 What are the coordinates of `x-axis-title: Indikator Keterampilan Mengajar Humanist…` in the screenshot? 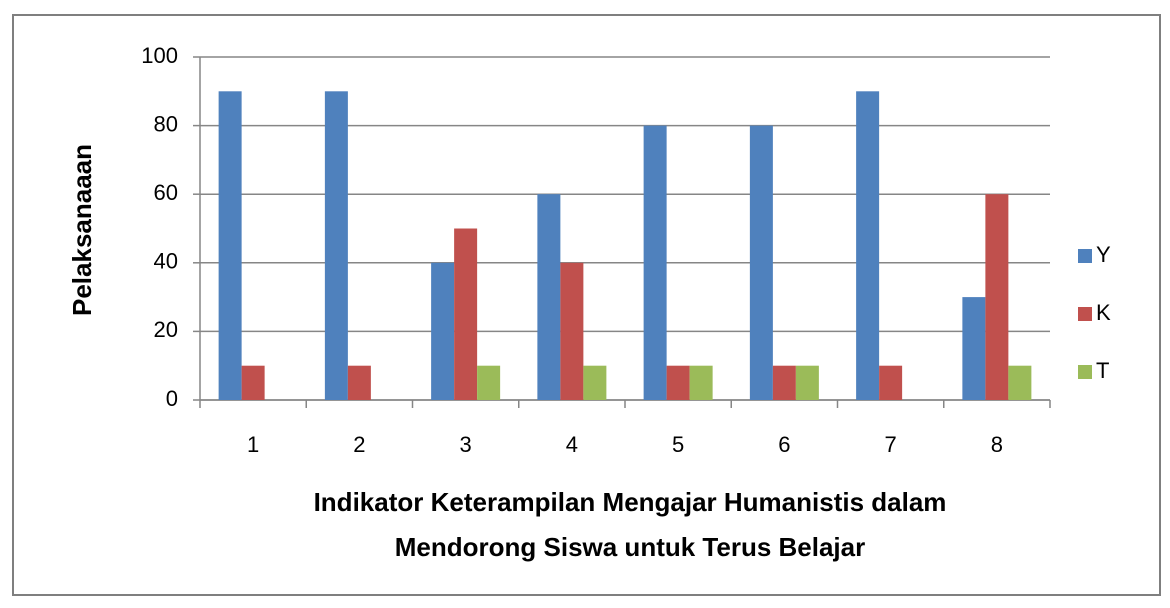 It's located at (630, 502).